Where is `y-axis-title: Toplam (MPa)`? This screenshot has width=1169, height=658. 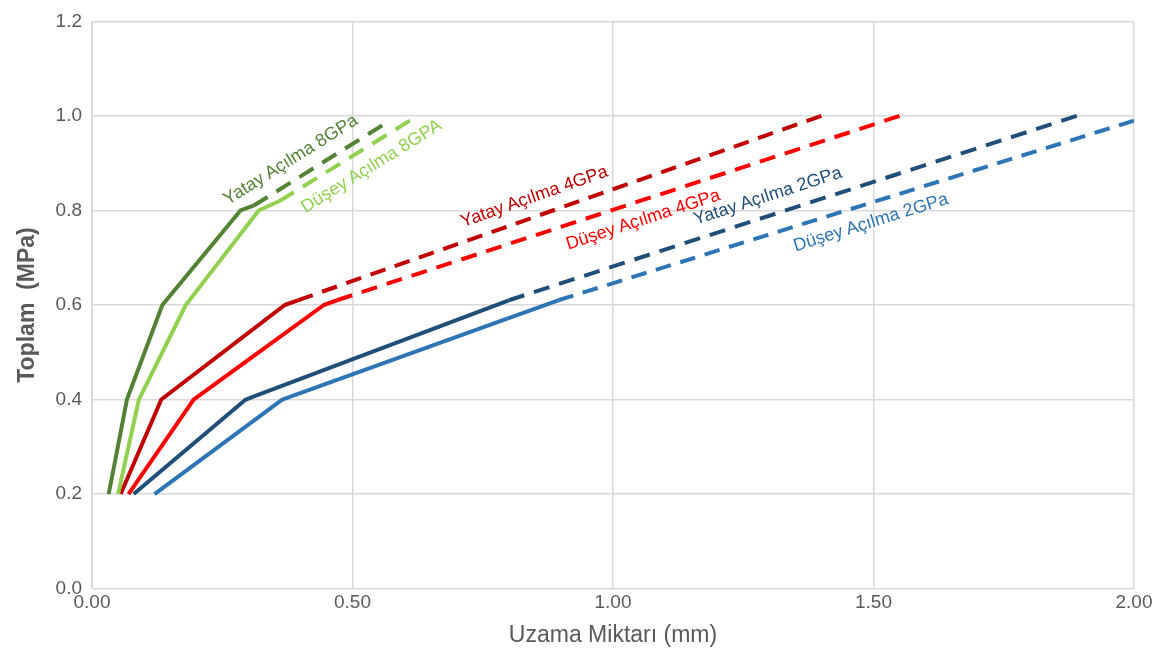 y-axis-title: Toplam (MPa) is located at coordinates (26, 305).